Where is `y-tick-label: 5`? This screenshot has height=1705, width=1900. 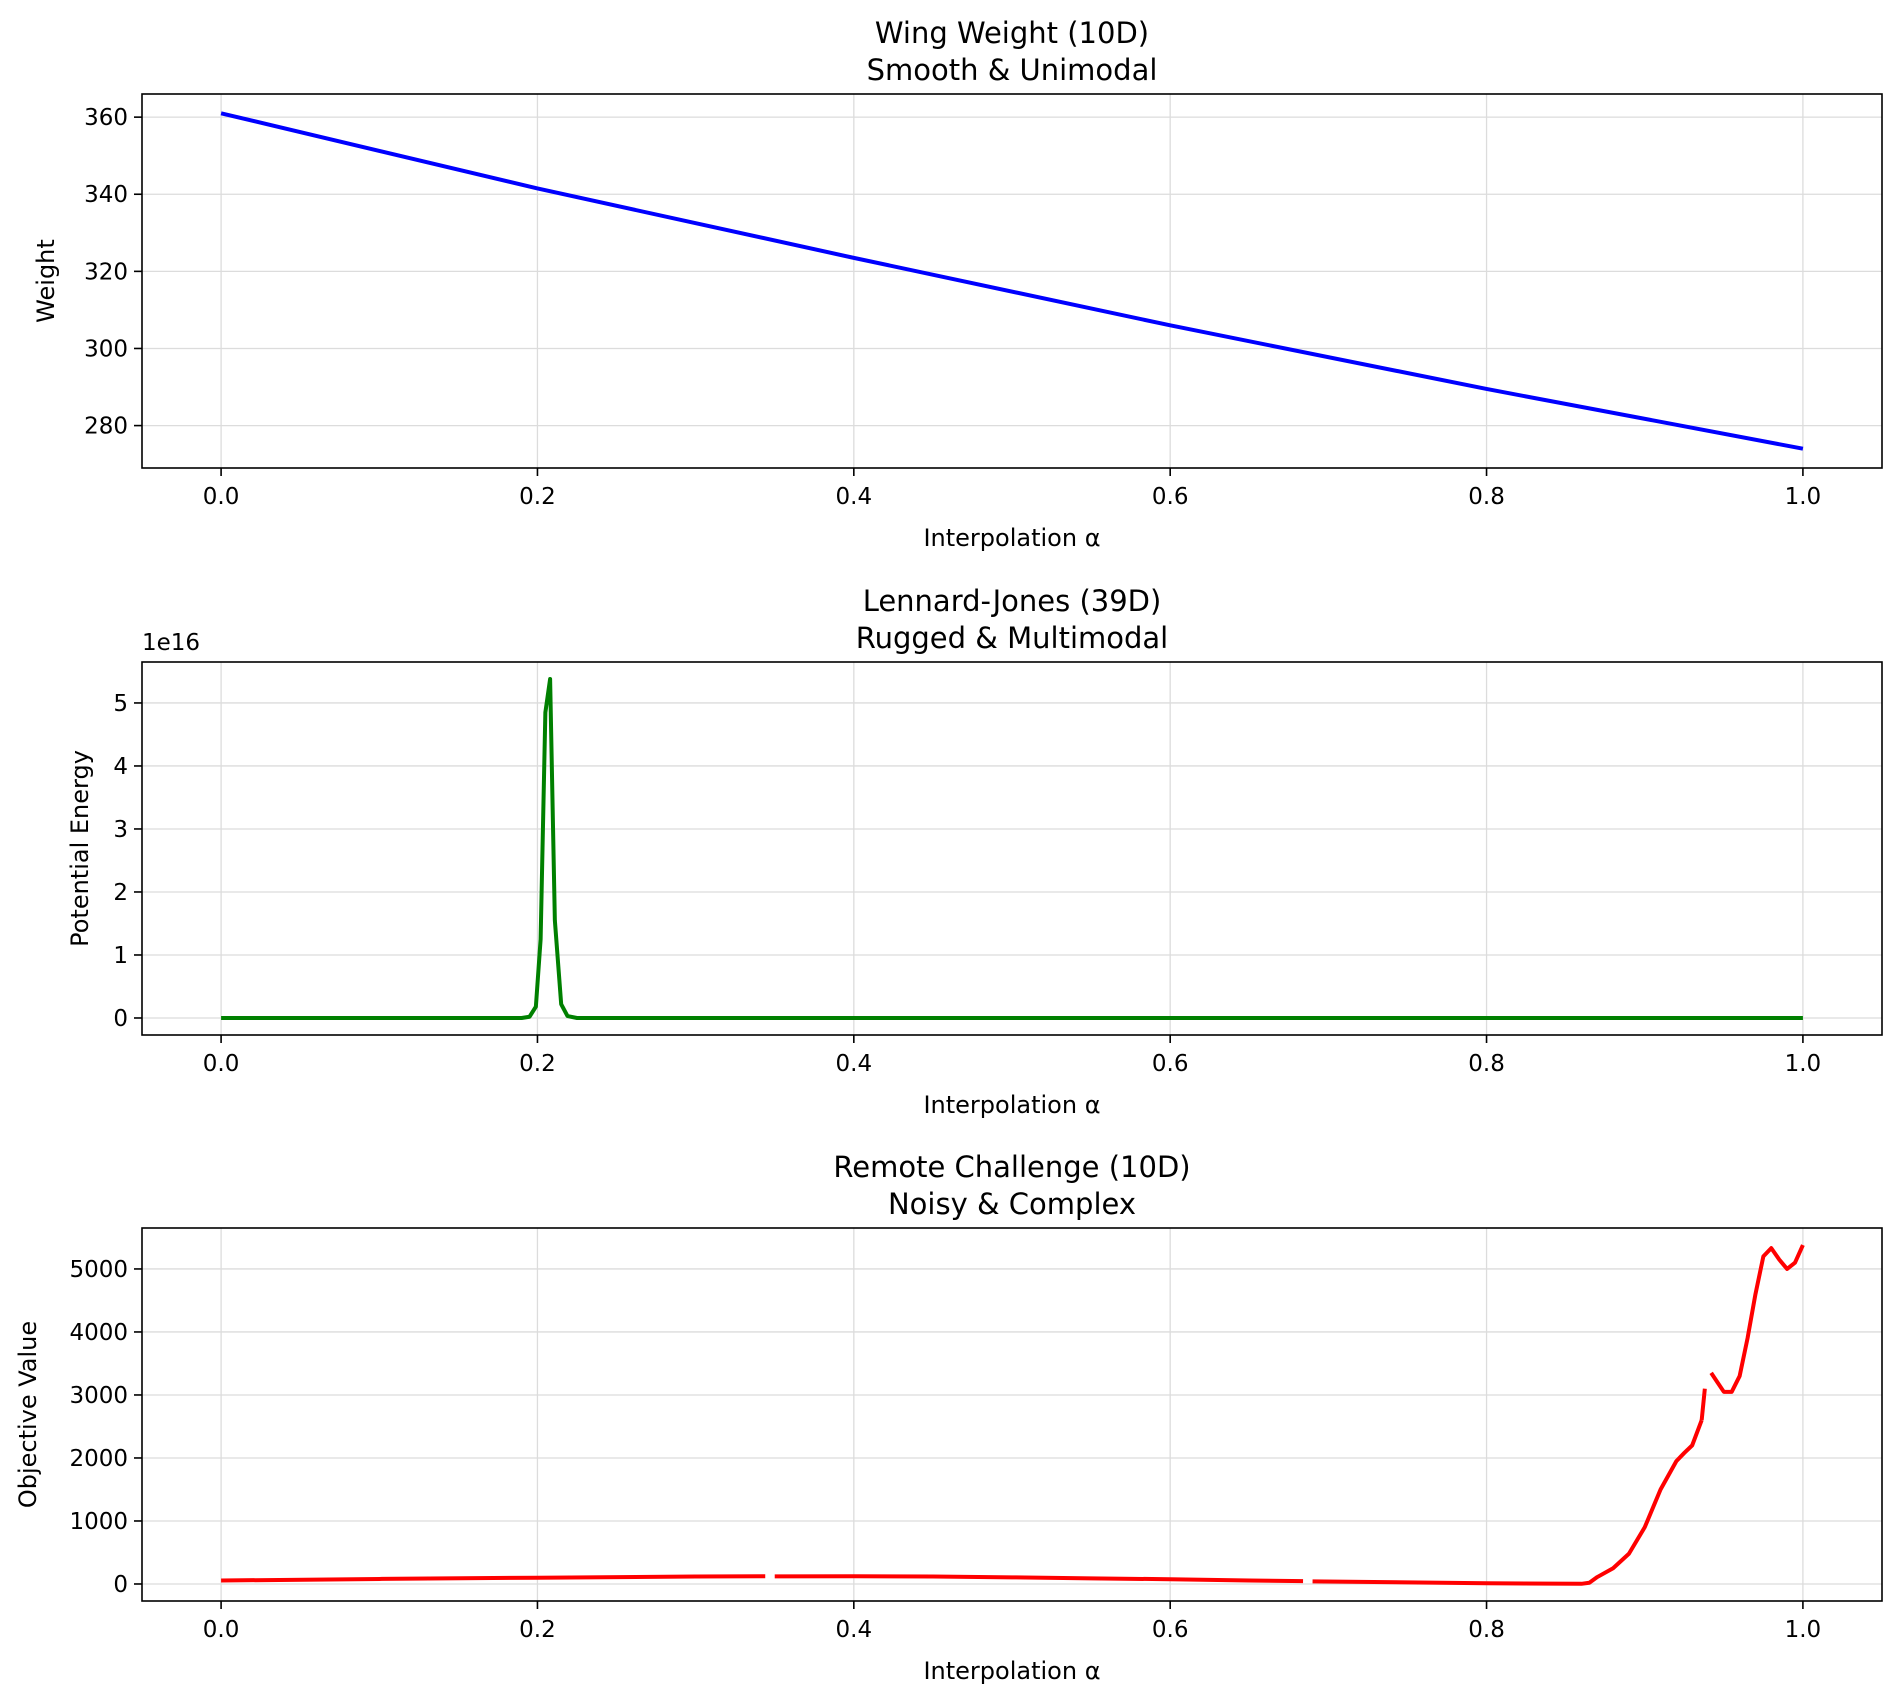 y-tick-label: 5 is located at coordinates (120, 704).